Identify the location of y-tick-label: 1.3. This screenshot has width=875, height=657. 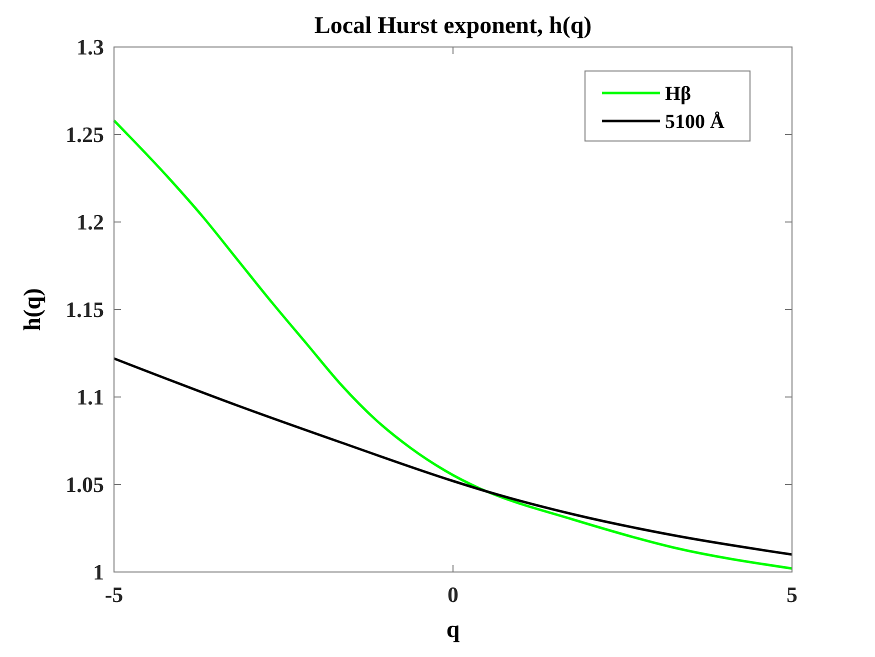
(90, 47).